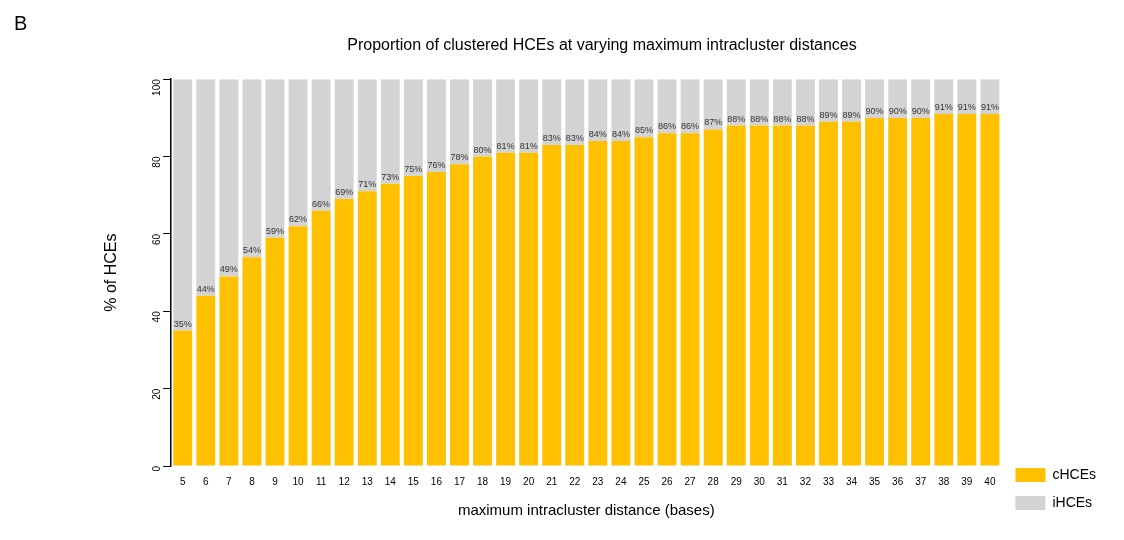  Describe the element at coordinates (156, 468) in the screenshot. I see `y-tick-label: 0` at that location.